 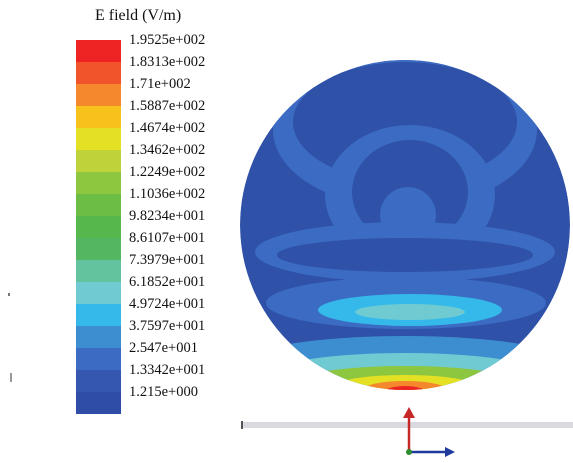 I want to click on legend-label: 1.5887e+002, so click(x=167, y=106).